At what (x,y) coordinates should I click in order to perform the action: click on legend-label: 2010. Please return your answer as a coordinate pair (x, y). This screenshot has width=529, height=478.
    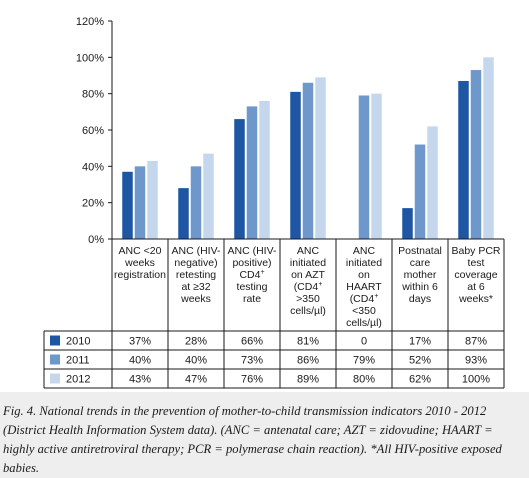
    Looking at the image, I should click on (78, 342).